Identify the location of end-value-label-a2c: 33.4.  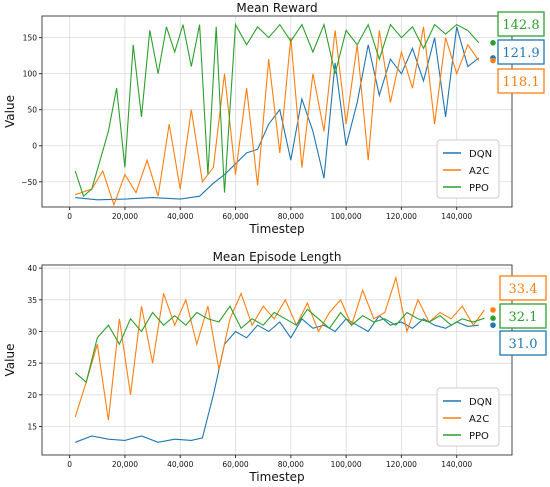
(523, 289).